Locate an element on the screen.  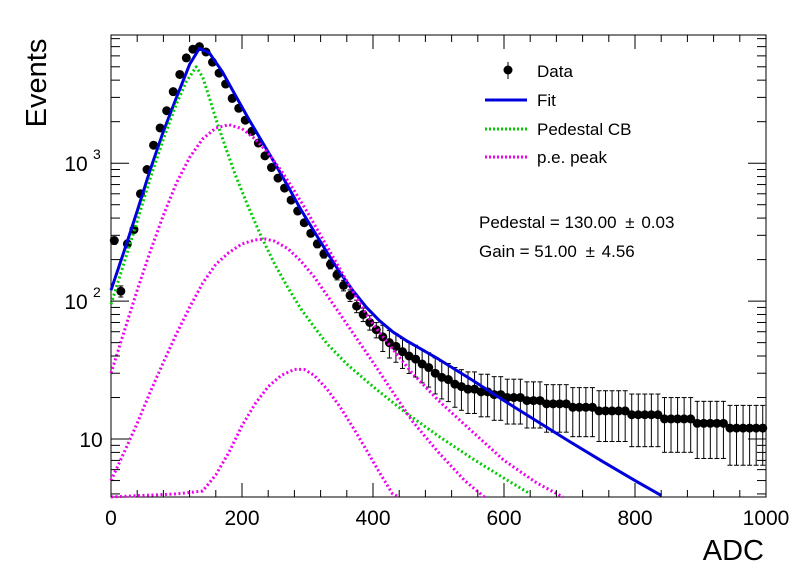
x-axis-label: ADC is located at coordinates (733, 551).